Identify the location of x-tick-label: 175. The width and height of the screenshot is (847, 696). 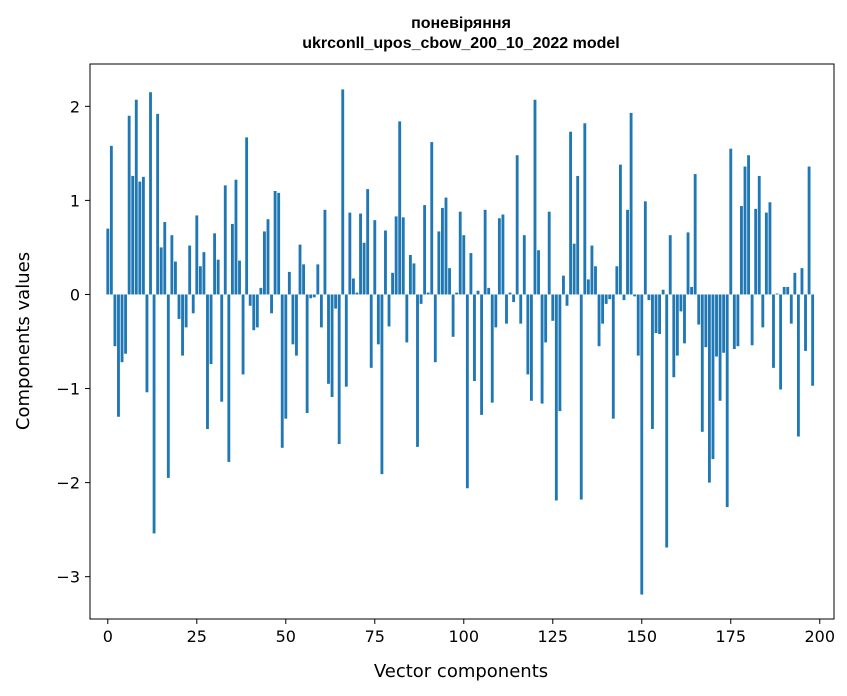
(730, 636).